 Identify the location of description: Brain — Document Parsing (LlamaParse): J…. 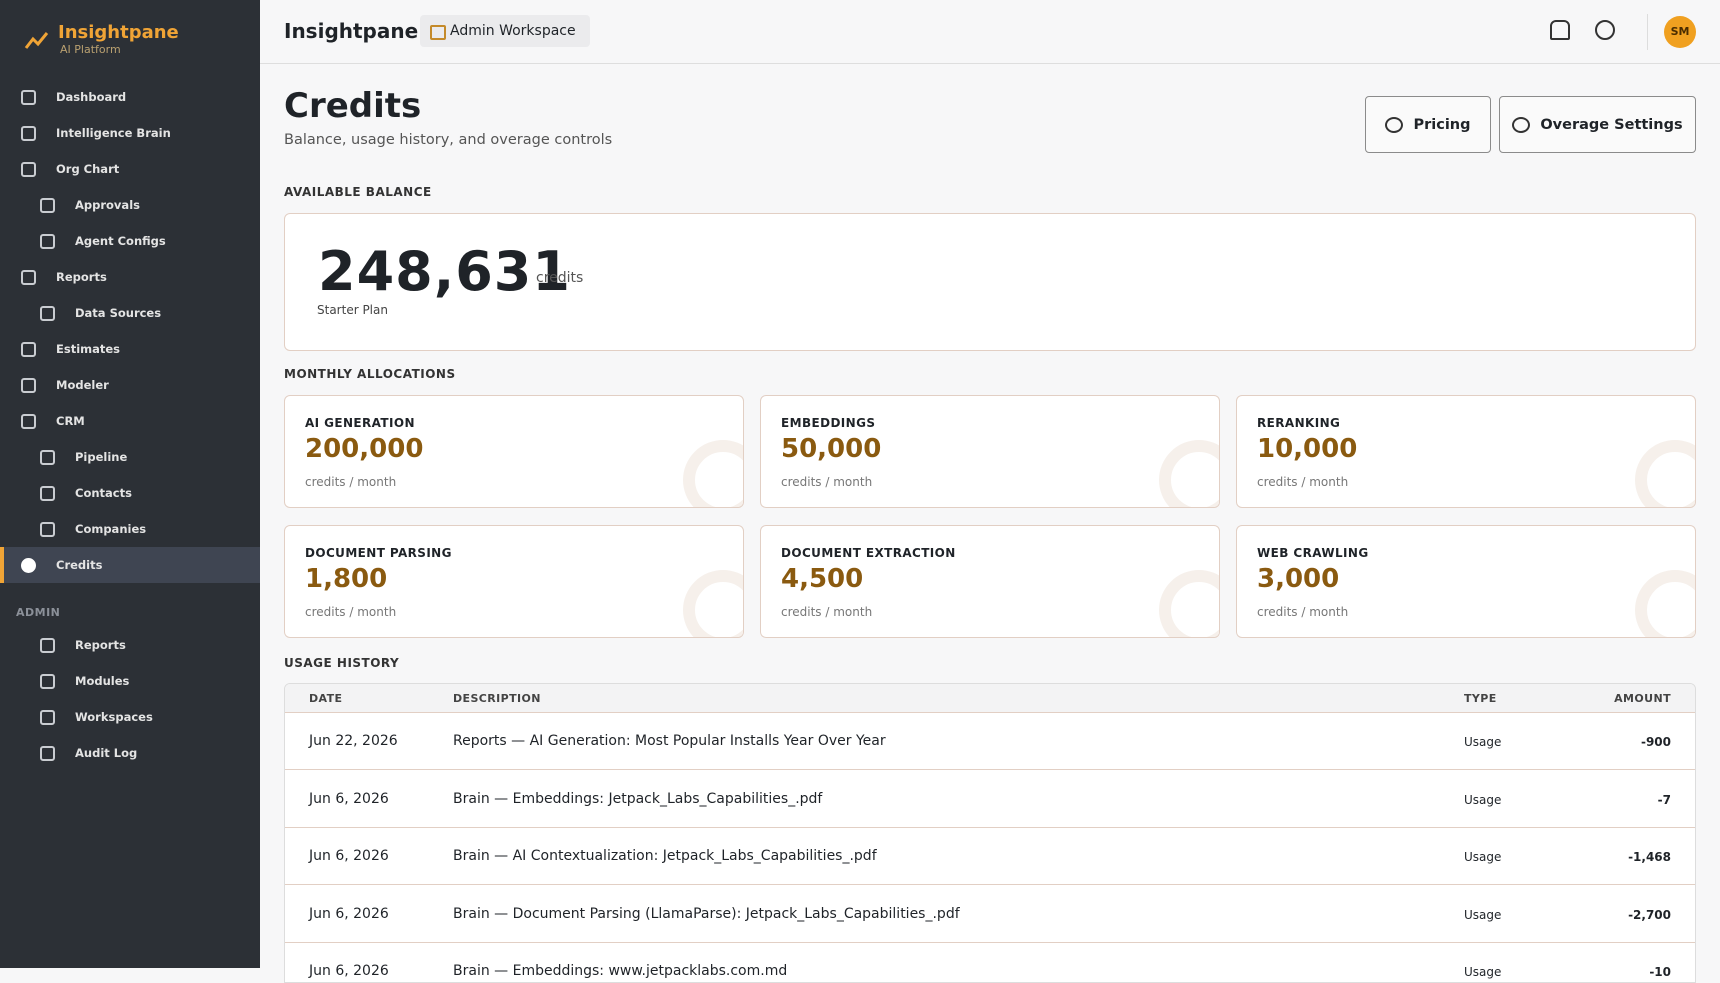
(706, 913).